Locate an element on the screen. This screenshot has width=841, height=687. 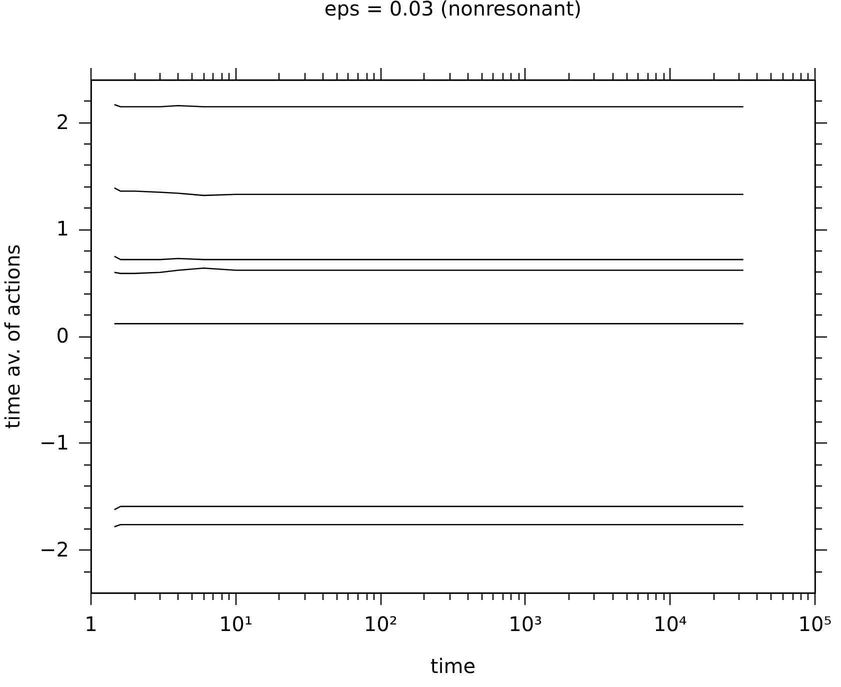
x-axis-title: time is located at coordinates (453, 666).